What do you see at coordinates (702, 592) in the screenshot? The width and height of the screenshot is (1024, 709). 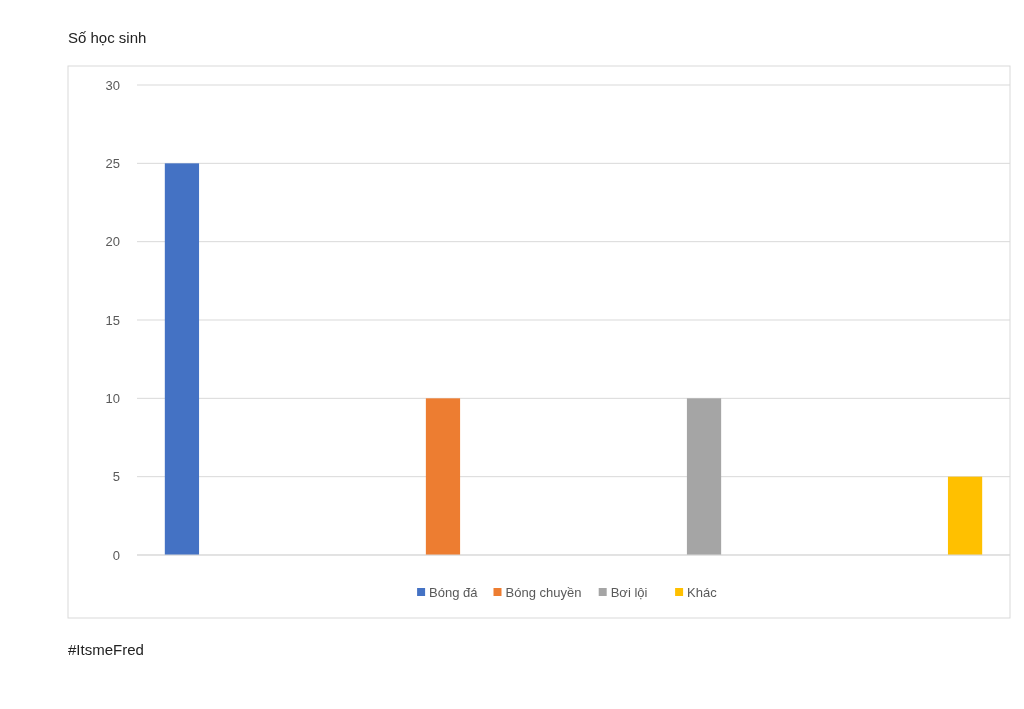 I see `legend-label: Khác` at bounding box center [702, 592].